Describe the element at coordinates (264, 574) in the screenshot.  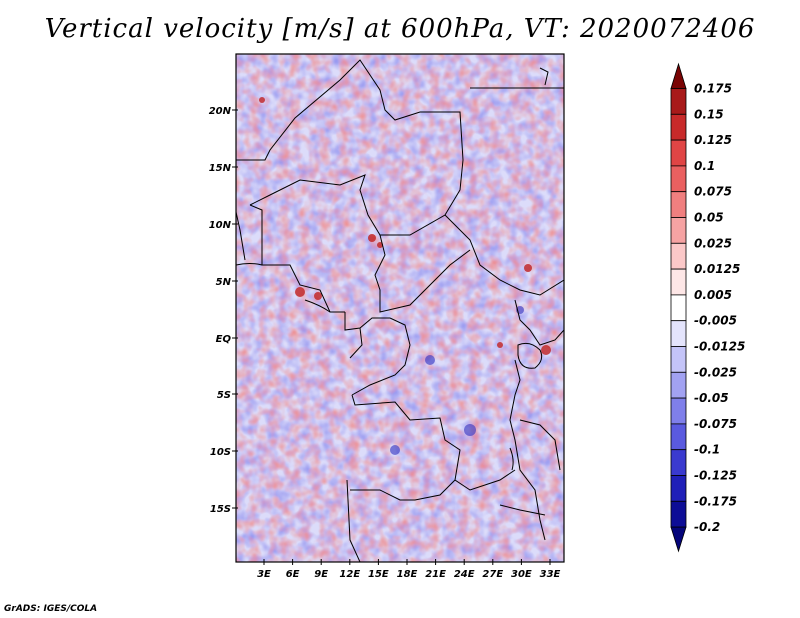
I see `lon-tick-label: 3E` at that location.